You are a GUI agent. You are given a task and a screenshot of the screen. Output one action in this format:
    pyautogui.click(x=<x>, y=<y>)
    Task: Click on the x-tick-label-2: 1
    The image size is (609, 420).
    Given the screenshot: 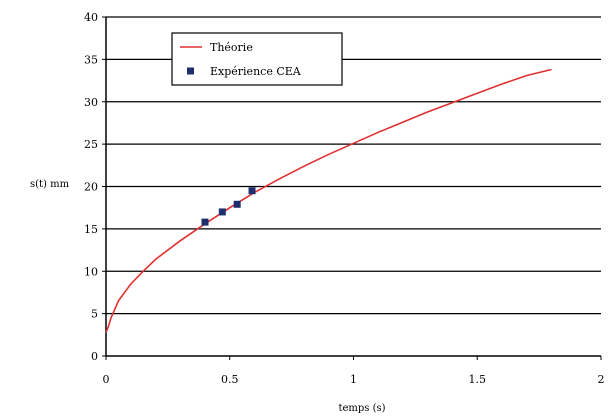 What is the action you would take?
    pyautogui.click(x=353, y=379)
    